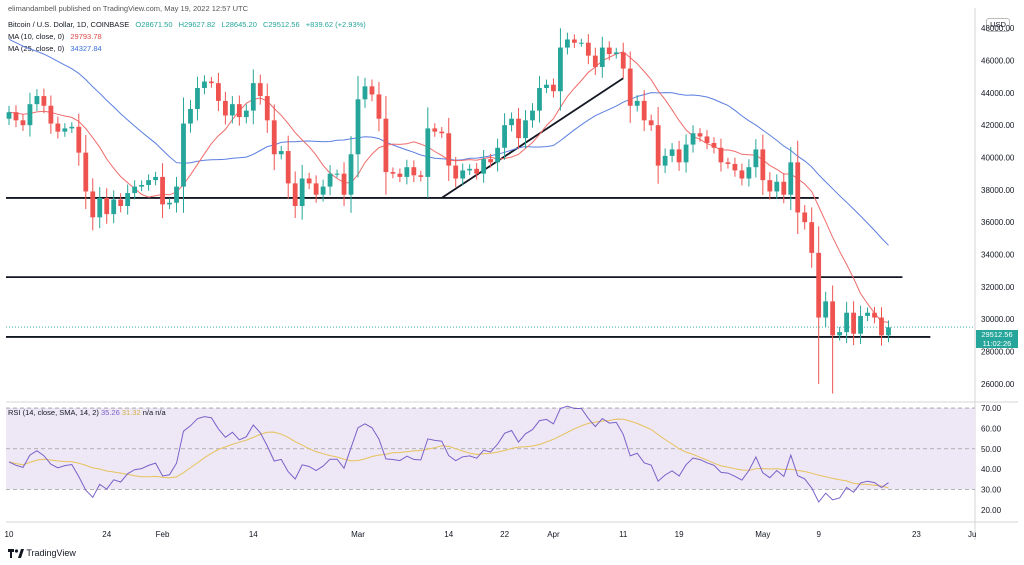 This screenshot has height=565, width=1024. Describe the element at coordinates (106, 534) in the screenshot. I see `time-tick-label: 24` at that location.